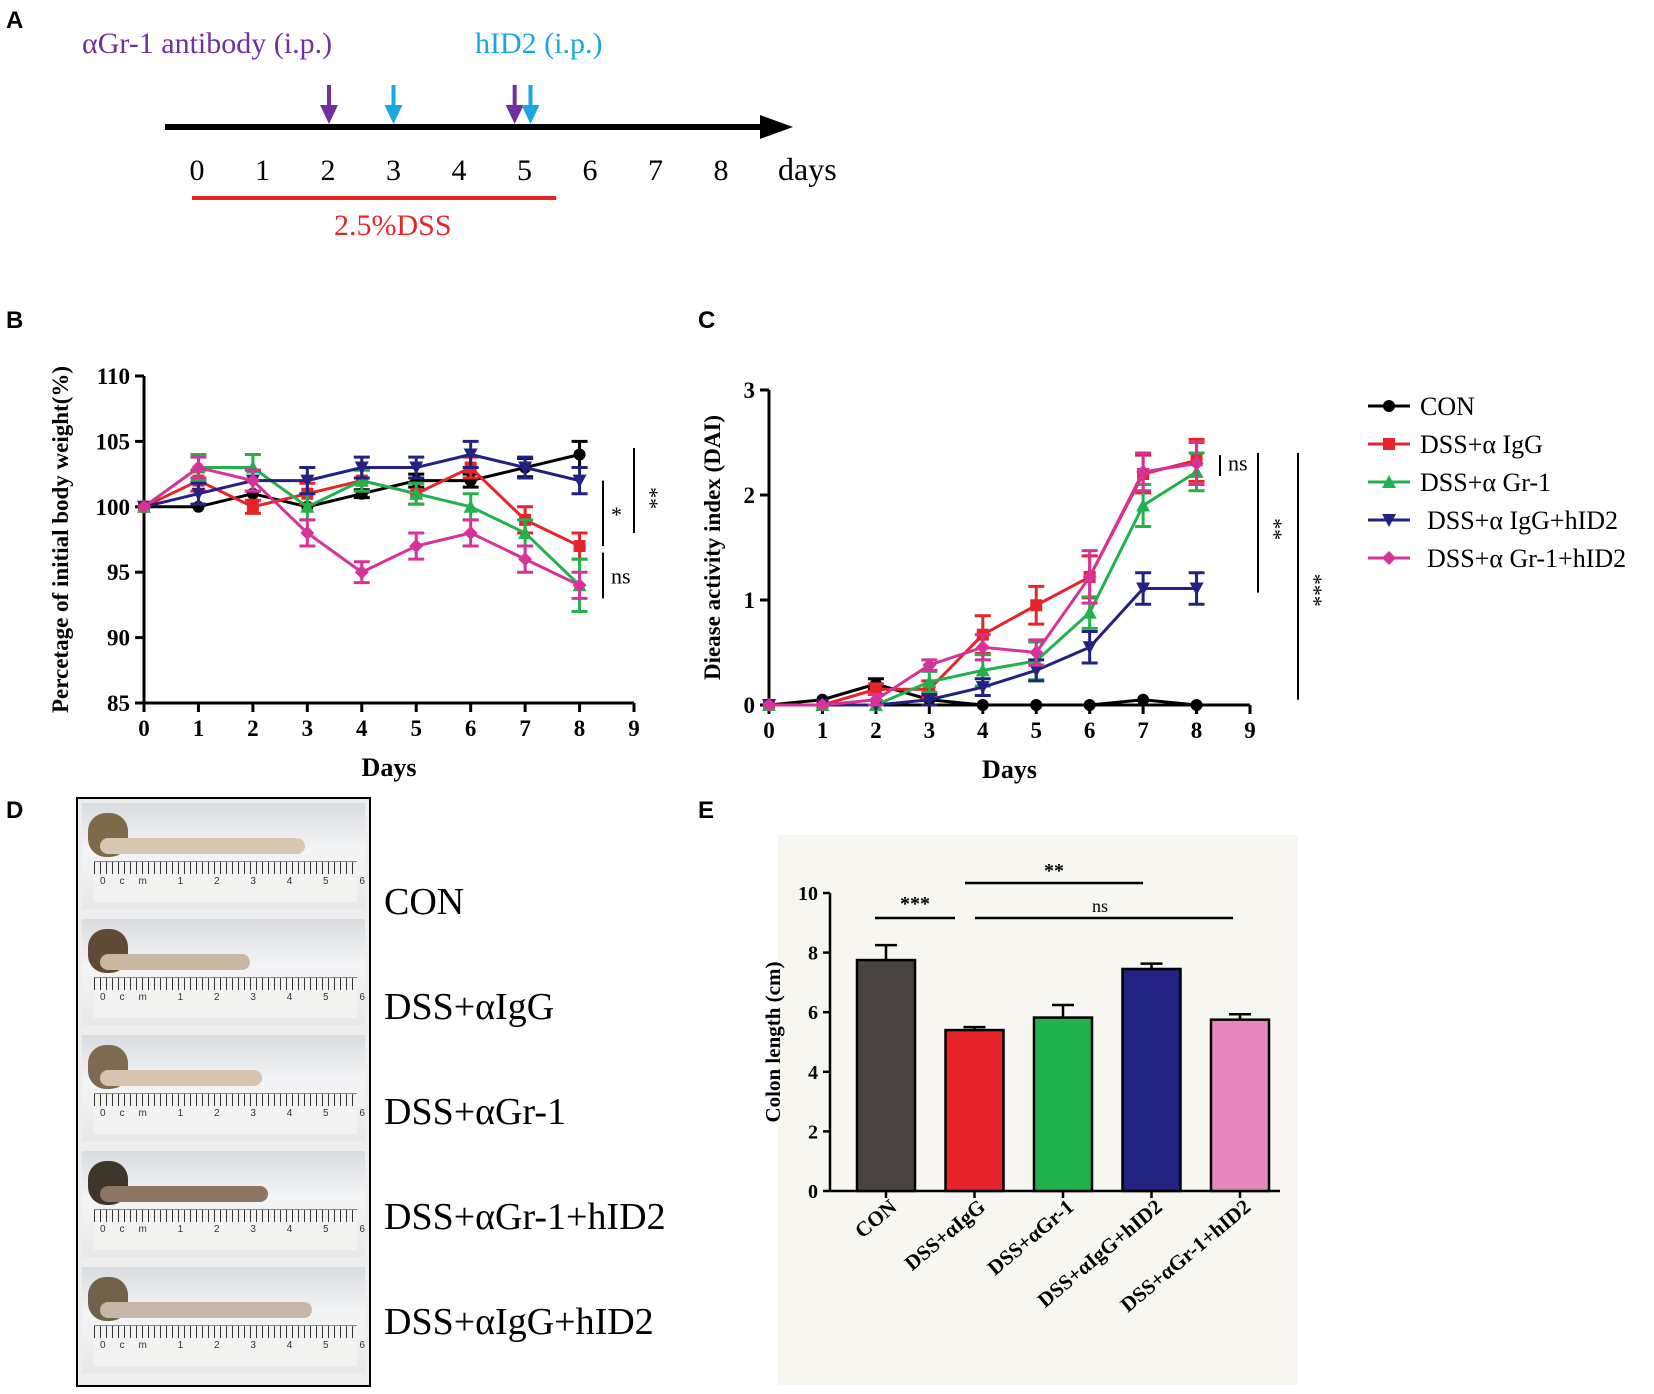  I want to click on x-tick-label: 0, so click(769, 730).